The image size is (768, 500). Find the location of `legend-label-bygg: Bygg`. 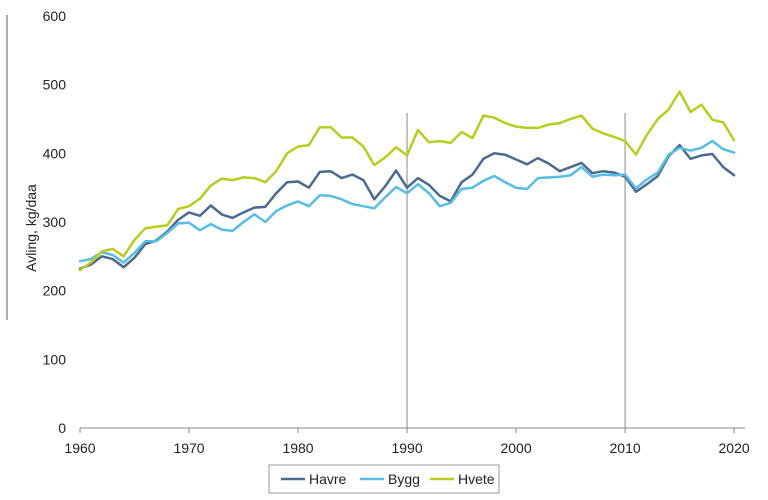

legend-label-bygg: Bygg is located at coordinates (404, 479).